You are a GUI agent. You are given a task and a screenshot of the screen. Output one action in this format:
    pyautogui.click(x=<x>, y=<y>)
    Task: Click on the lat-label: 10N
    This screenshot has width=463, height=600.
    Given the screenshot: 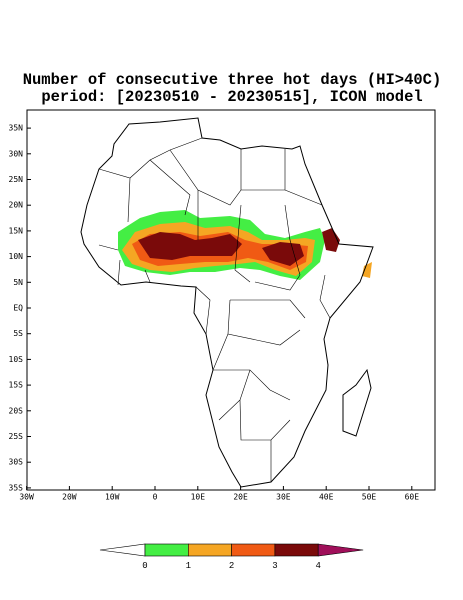 What is the action you would take?
    pyautogui.click(x=16, y=256)
    